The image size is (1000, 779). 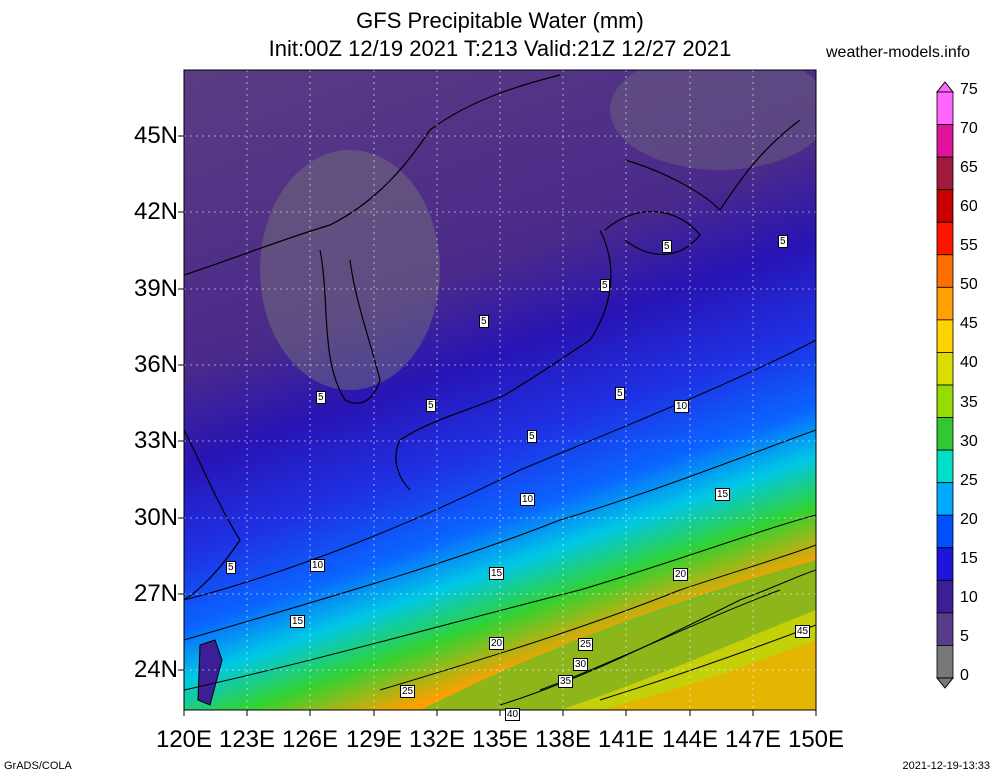 I want to click on lon-tick: 132E, so click(x=437, y=739).